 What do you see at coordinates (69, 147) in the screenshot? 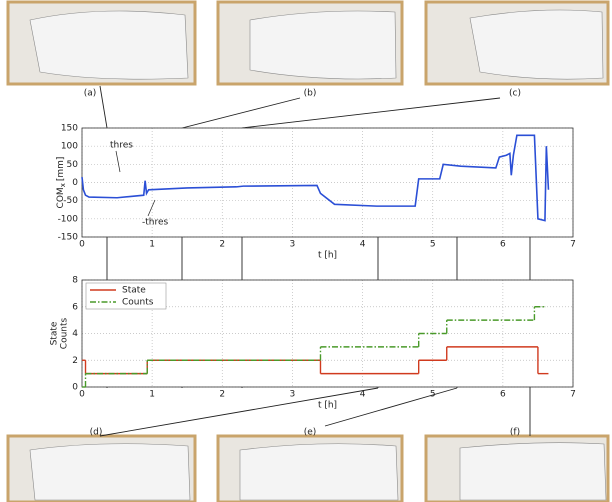
I see `y-tick-label: 100` at bounding box center [69, 147].